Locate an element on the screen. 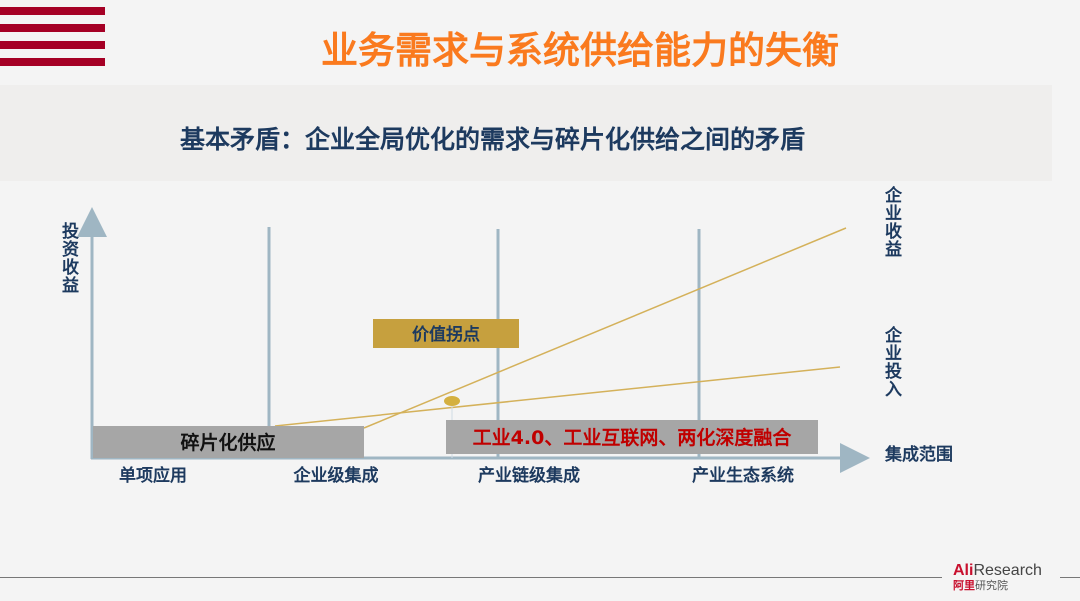 The width and height of the screenshot is (1080, 601). investment-line is located at coordinates (557, 396).